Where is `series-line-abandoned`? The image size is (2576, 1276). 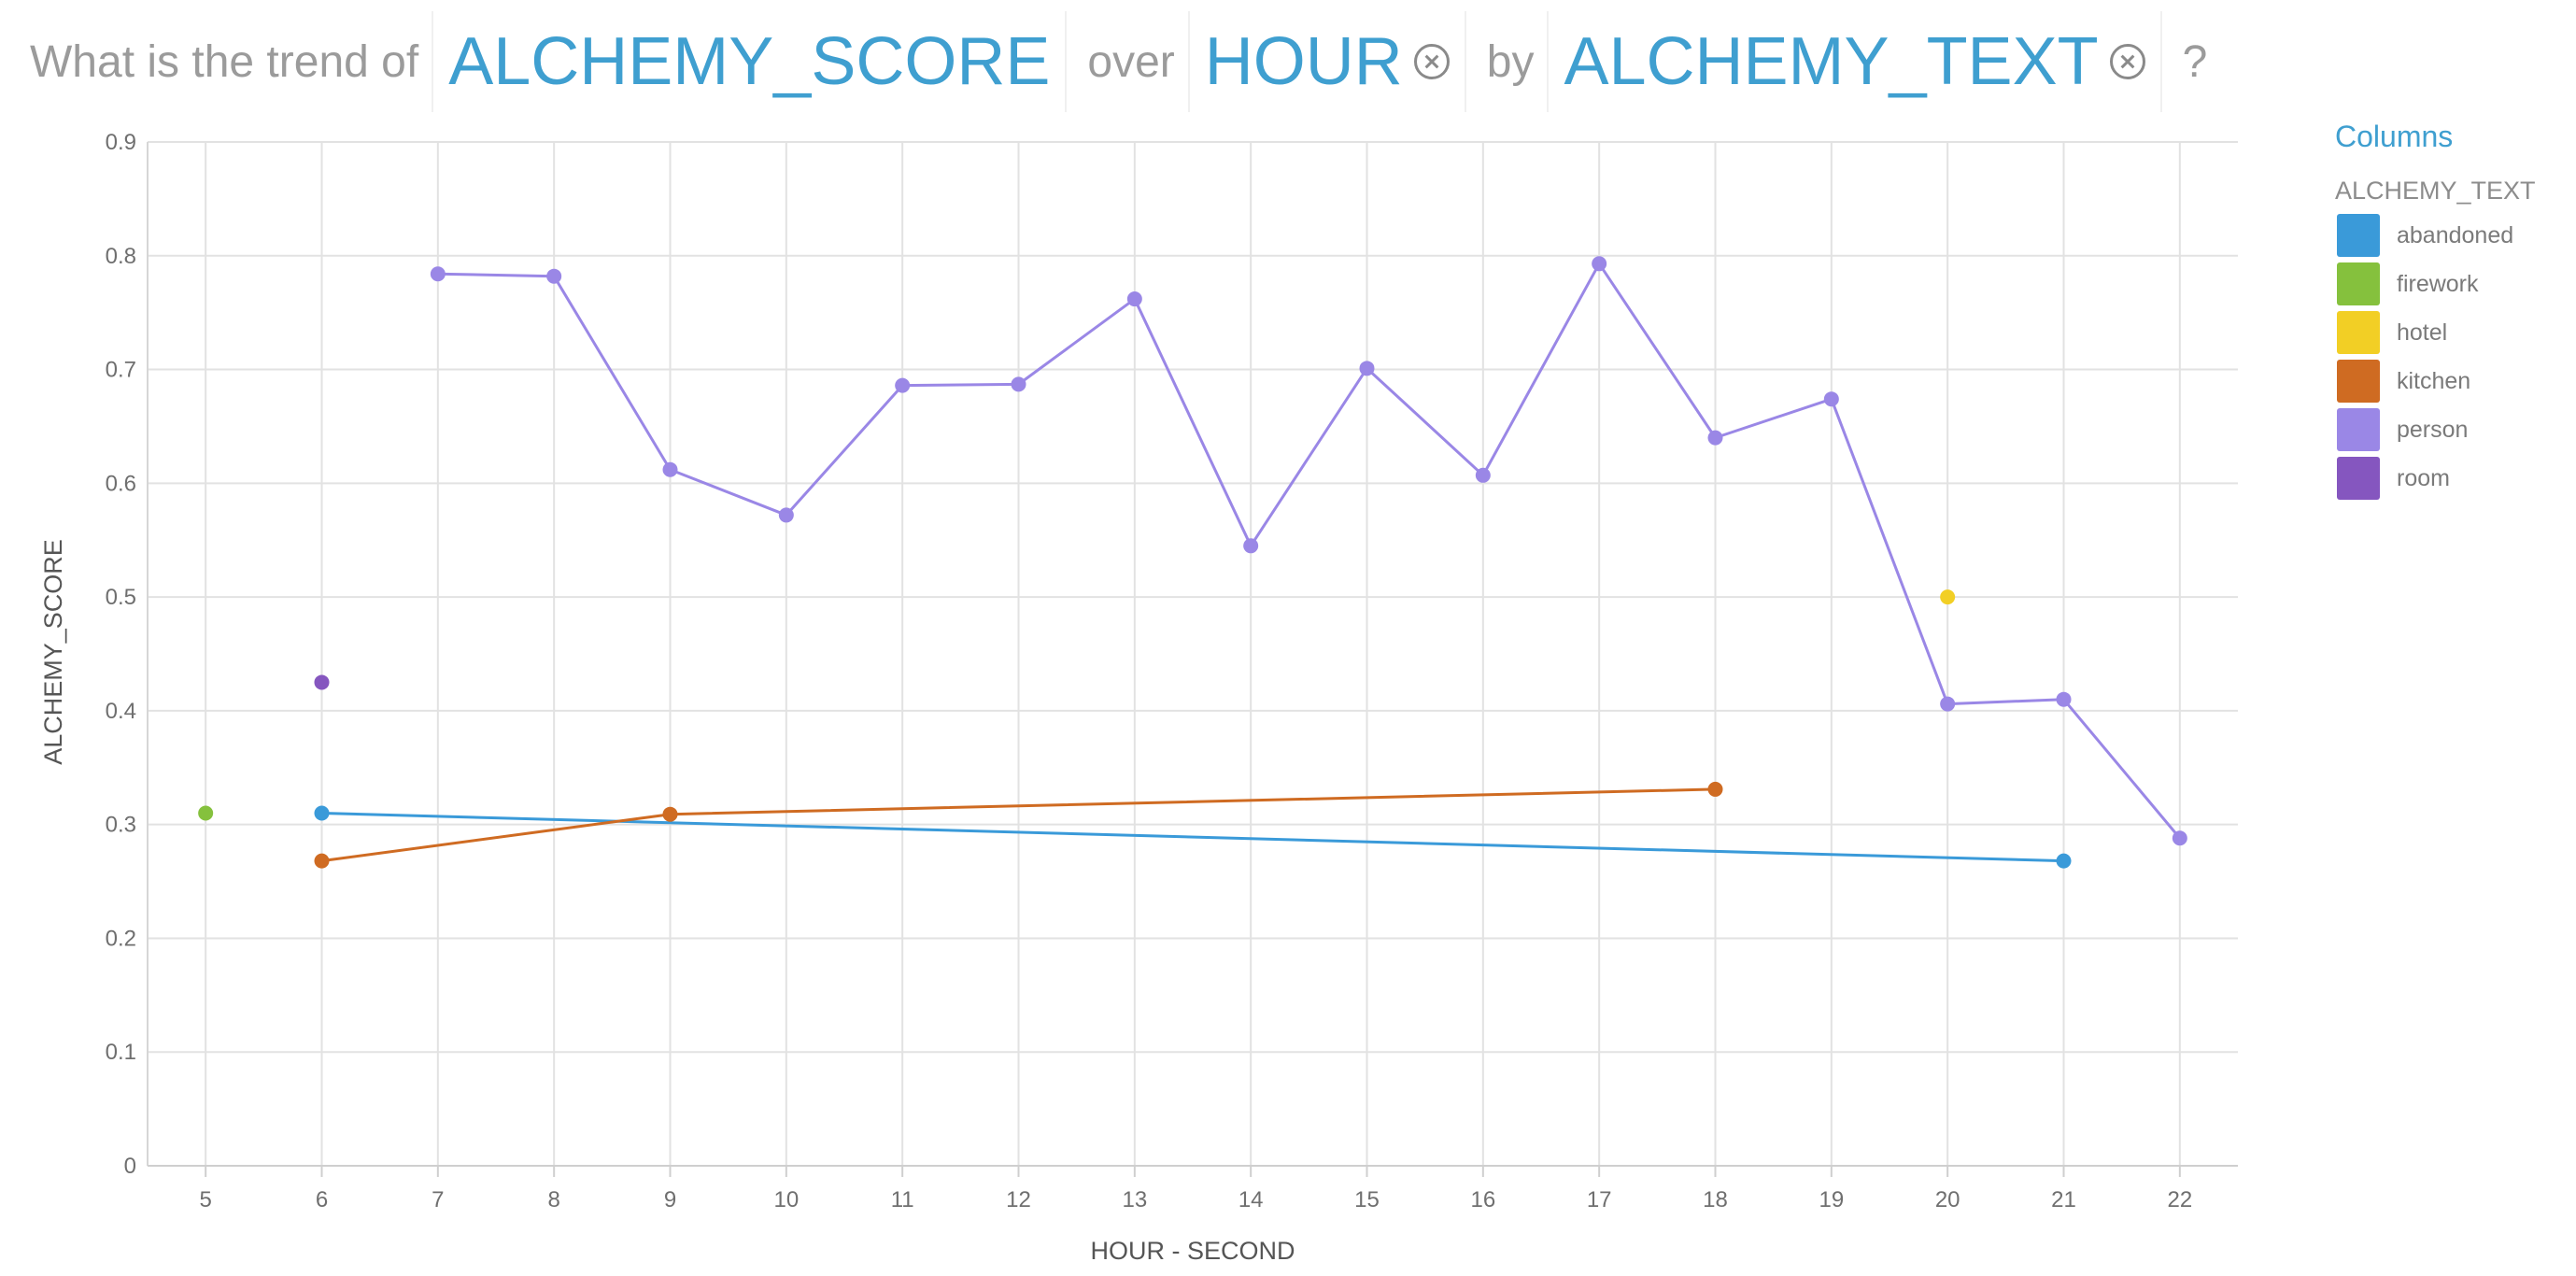
series-line-abandoned is located at coordinates (1192, 837).